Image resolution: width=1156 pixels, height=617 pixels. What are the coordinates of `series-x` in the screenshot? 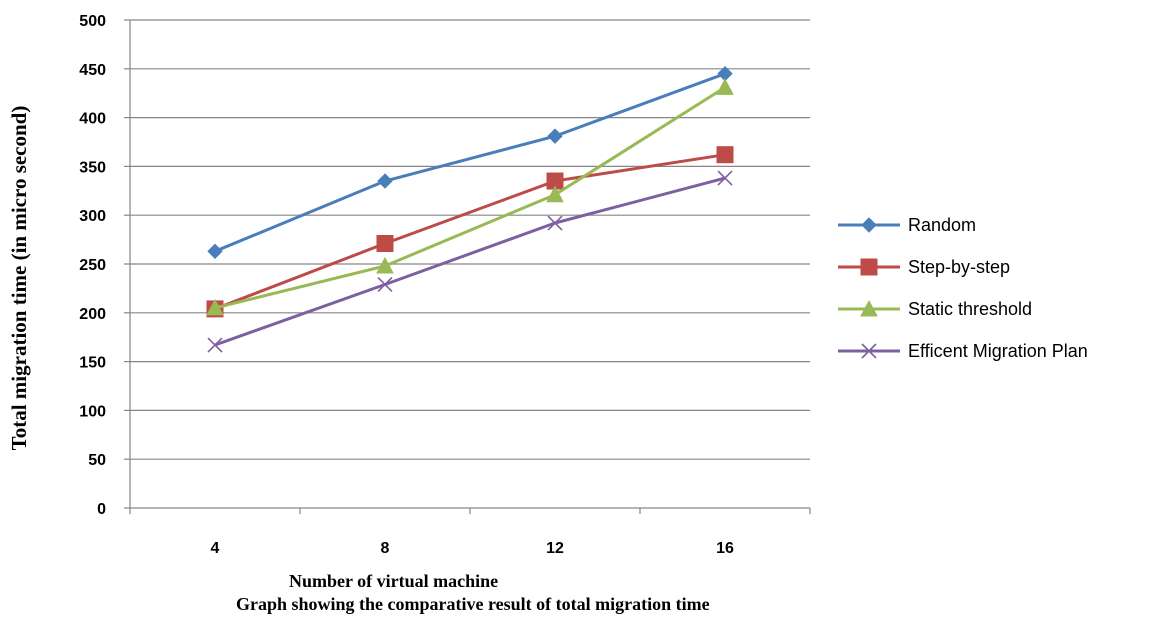 It's located at (470, 261).